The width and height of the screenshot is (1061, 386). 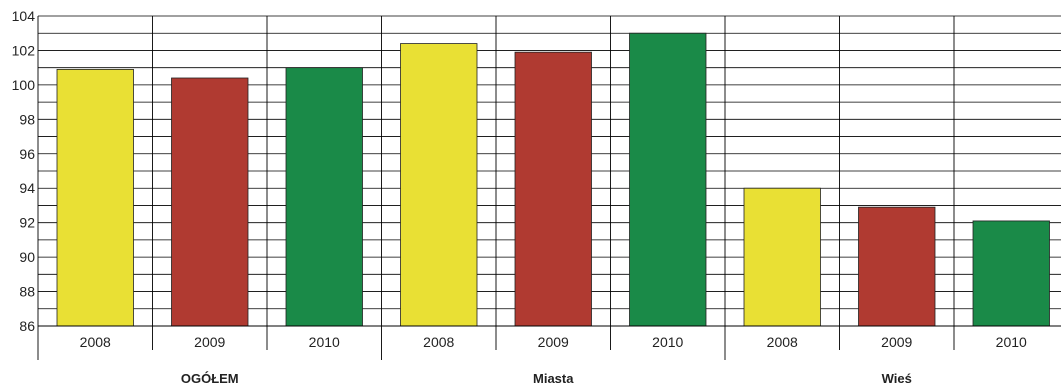 I want to click on y-tick-label: 86, so click(x=27, y=326).